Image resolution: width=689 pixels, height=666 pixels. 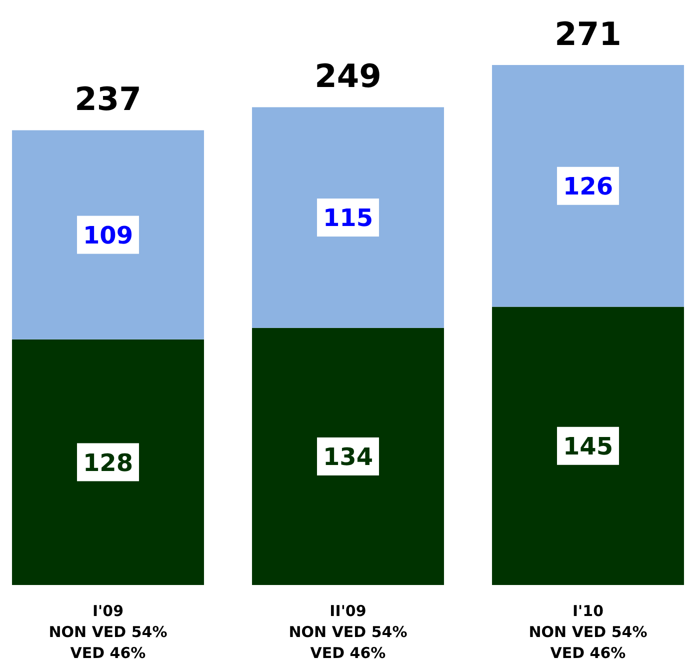 I want to click on data-label: 126, so click(x=588, y=186).